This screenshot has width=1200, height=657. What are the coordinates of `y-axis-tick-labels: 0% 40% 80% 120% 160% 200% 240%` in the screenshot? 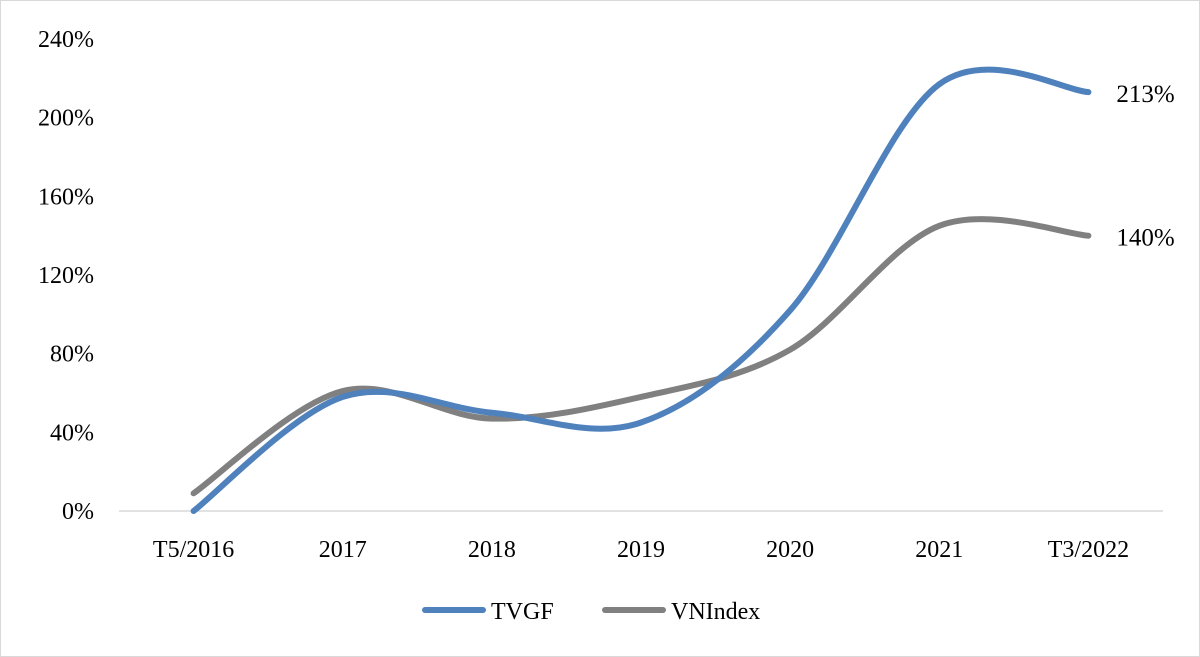 It's located at (66, 276).